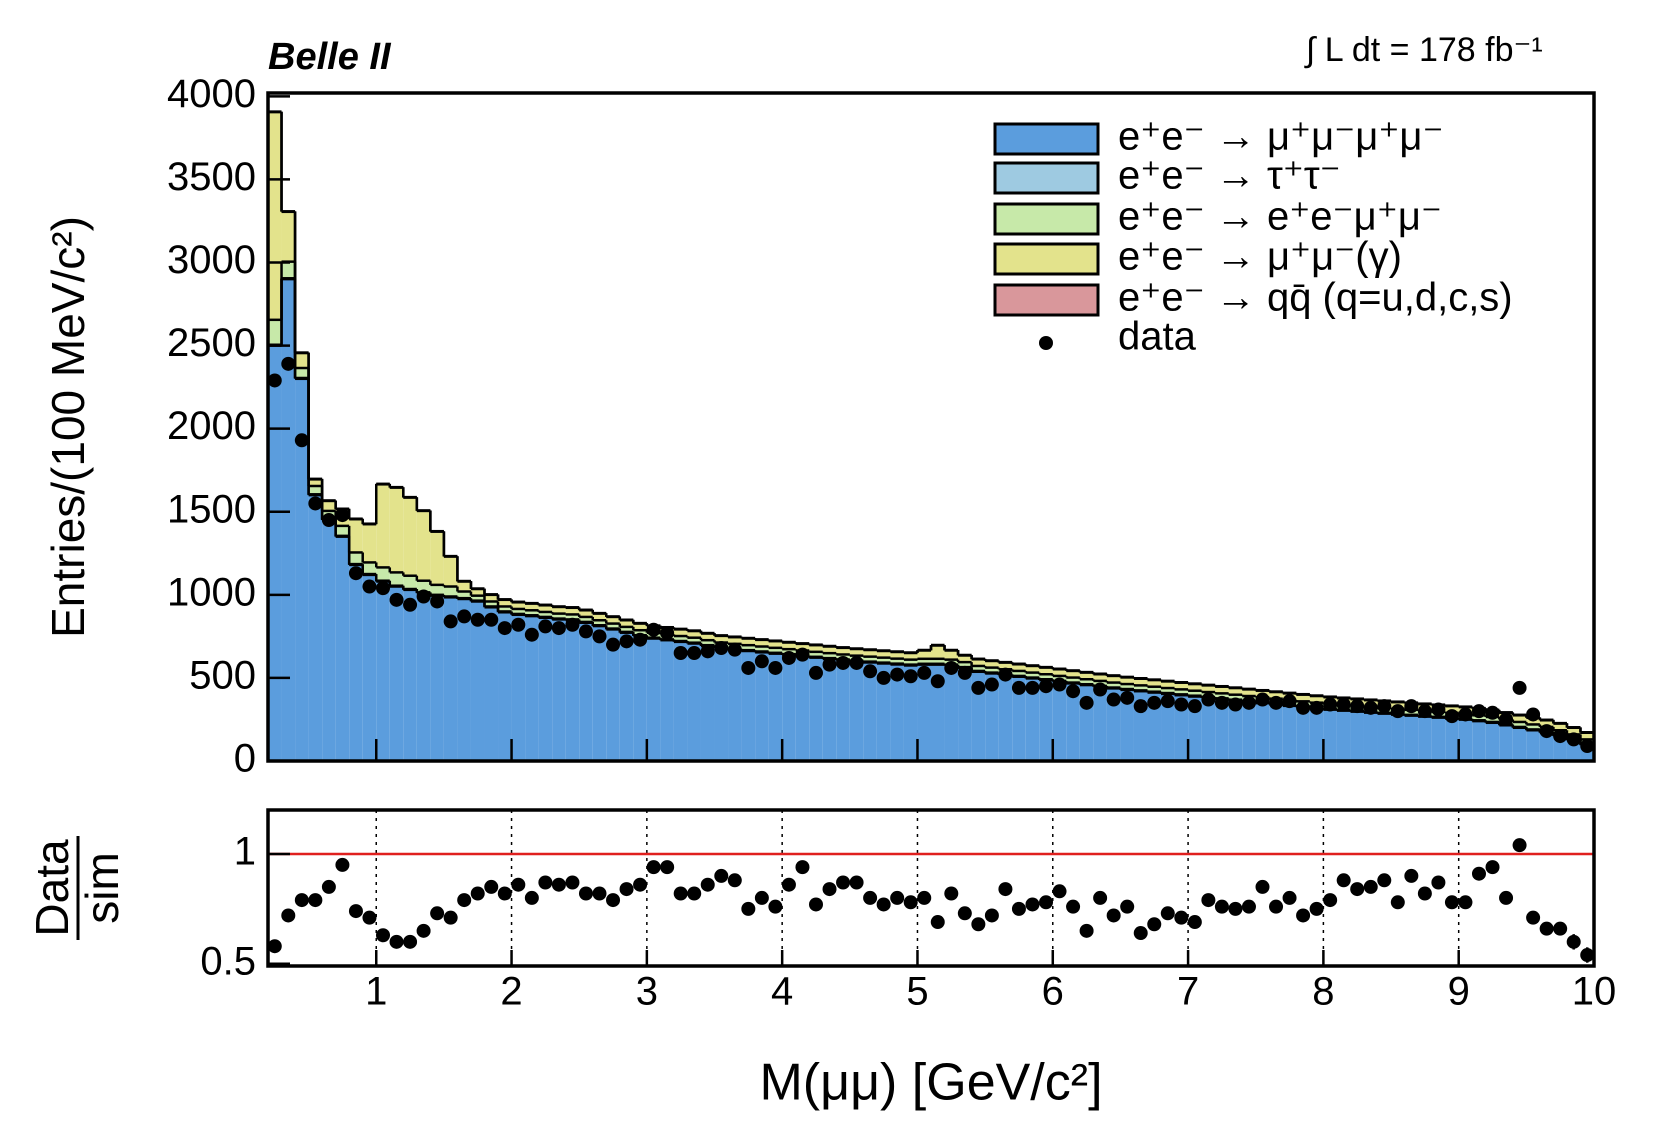  I want to click on y-tick-label: 0.5, so click(228, 961).